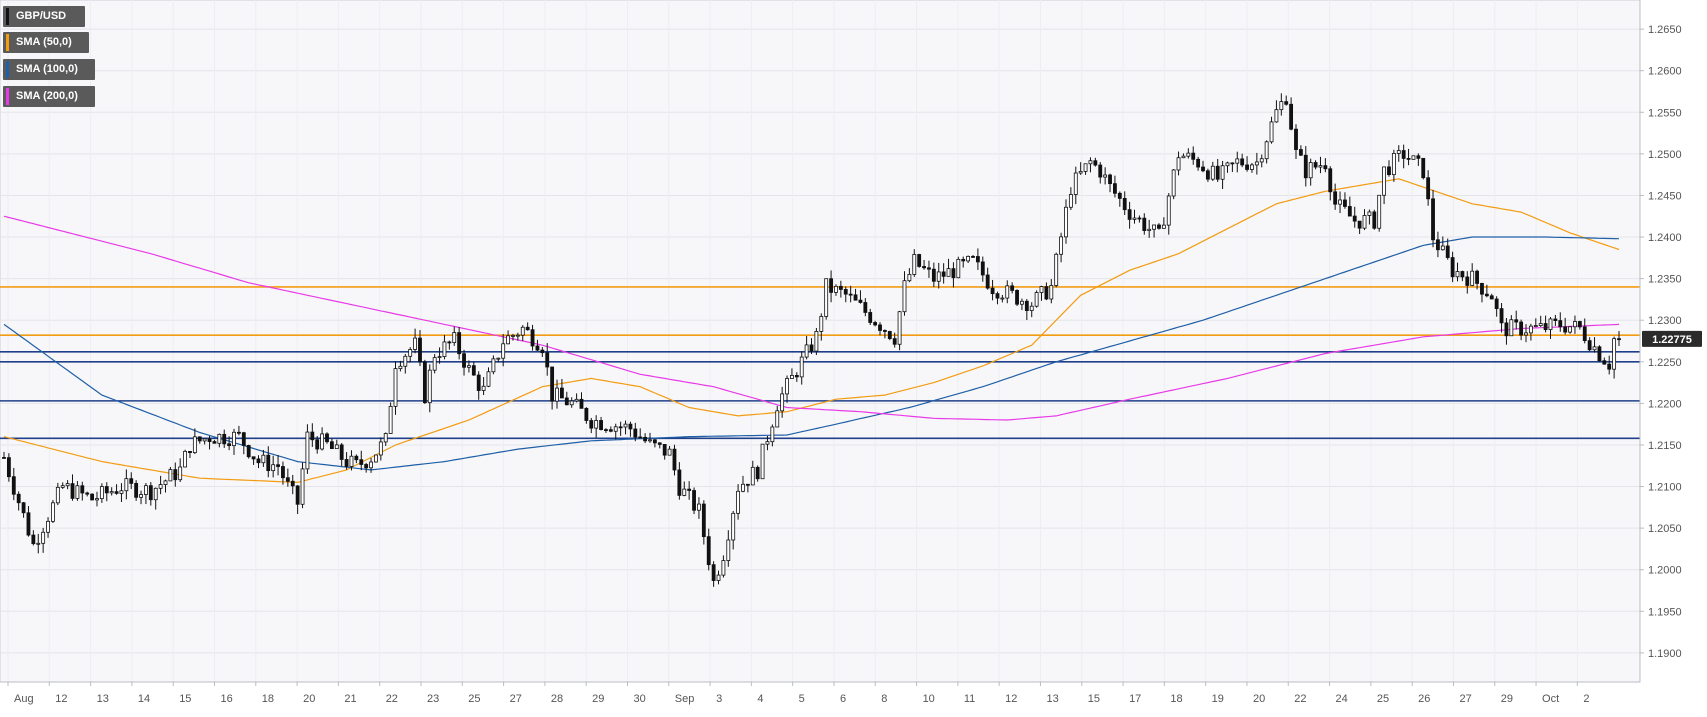  Describe the element at coordinates (1665, 238) in the screenshot. I see `y-tick-label: 1.2400` at that location.